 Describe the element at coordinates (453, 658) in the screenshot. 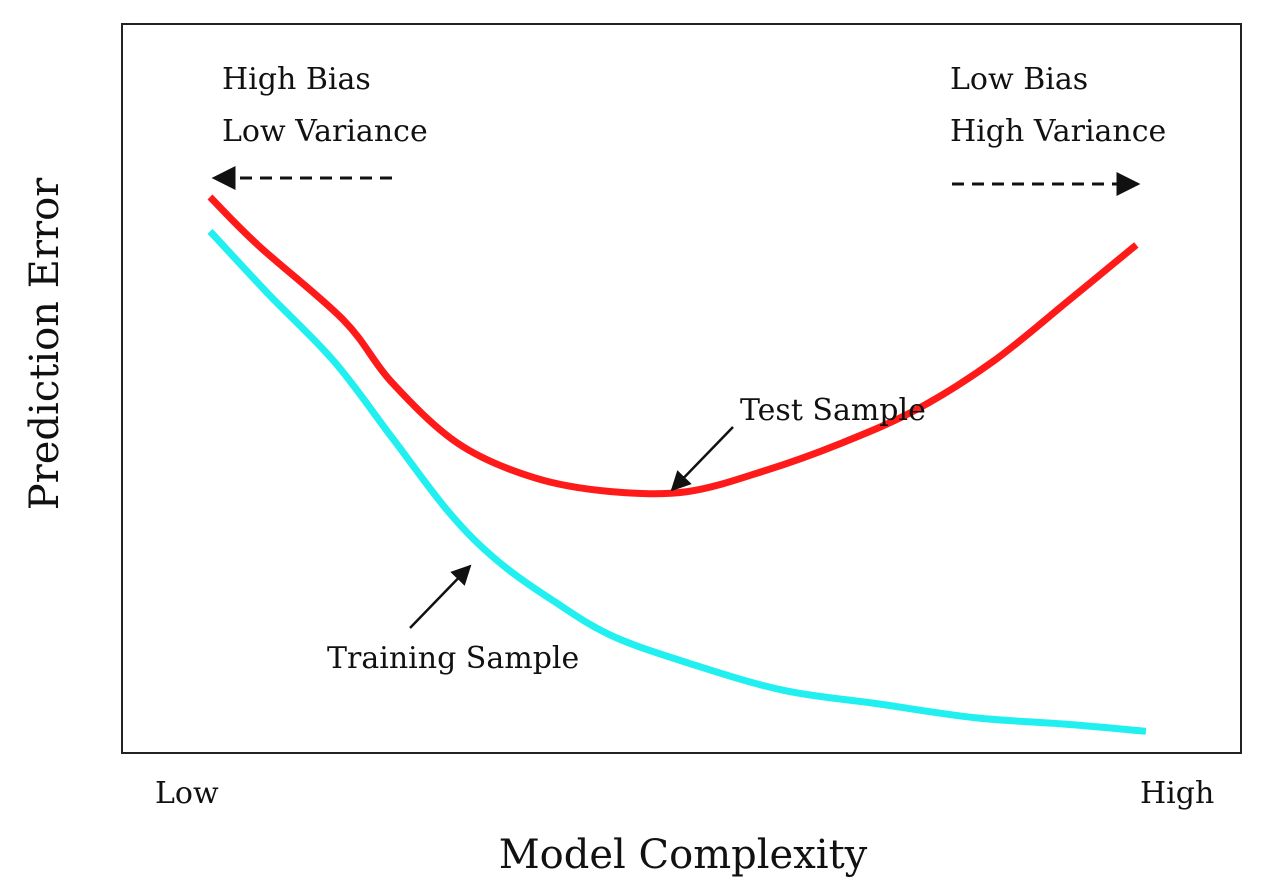

I see `training-sample-label: Training Sample` at that location.